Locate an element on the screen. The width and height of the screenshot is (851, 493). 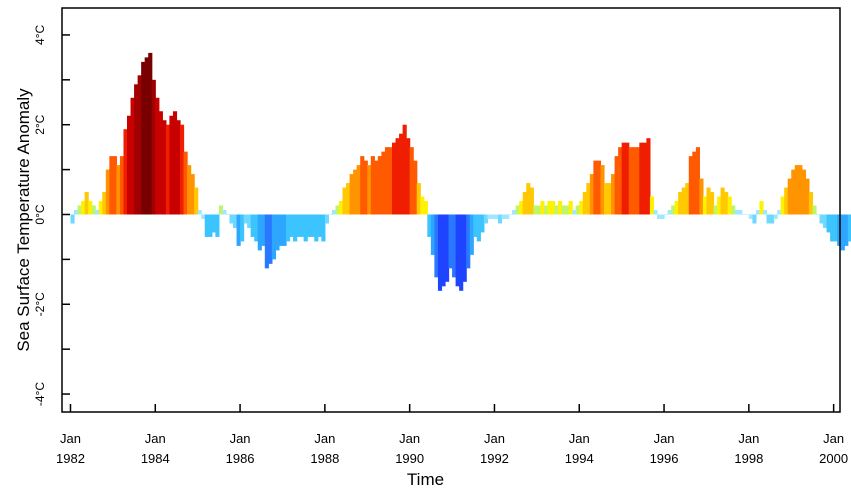
x-tick-month-3: Jan is located at coordinates (324, 438).